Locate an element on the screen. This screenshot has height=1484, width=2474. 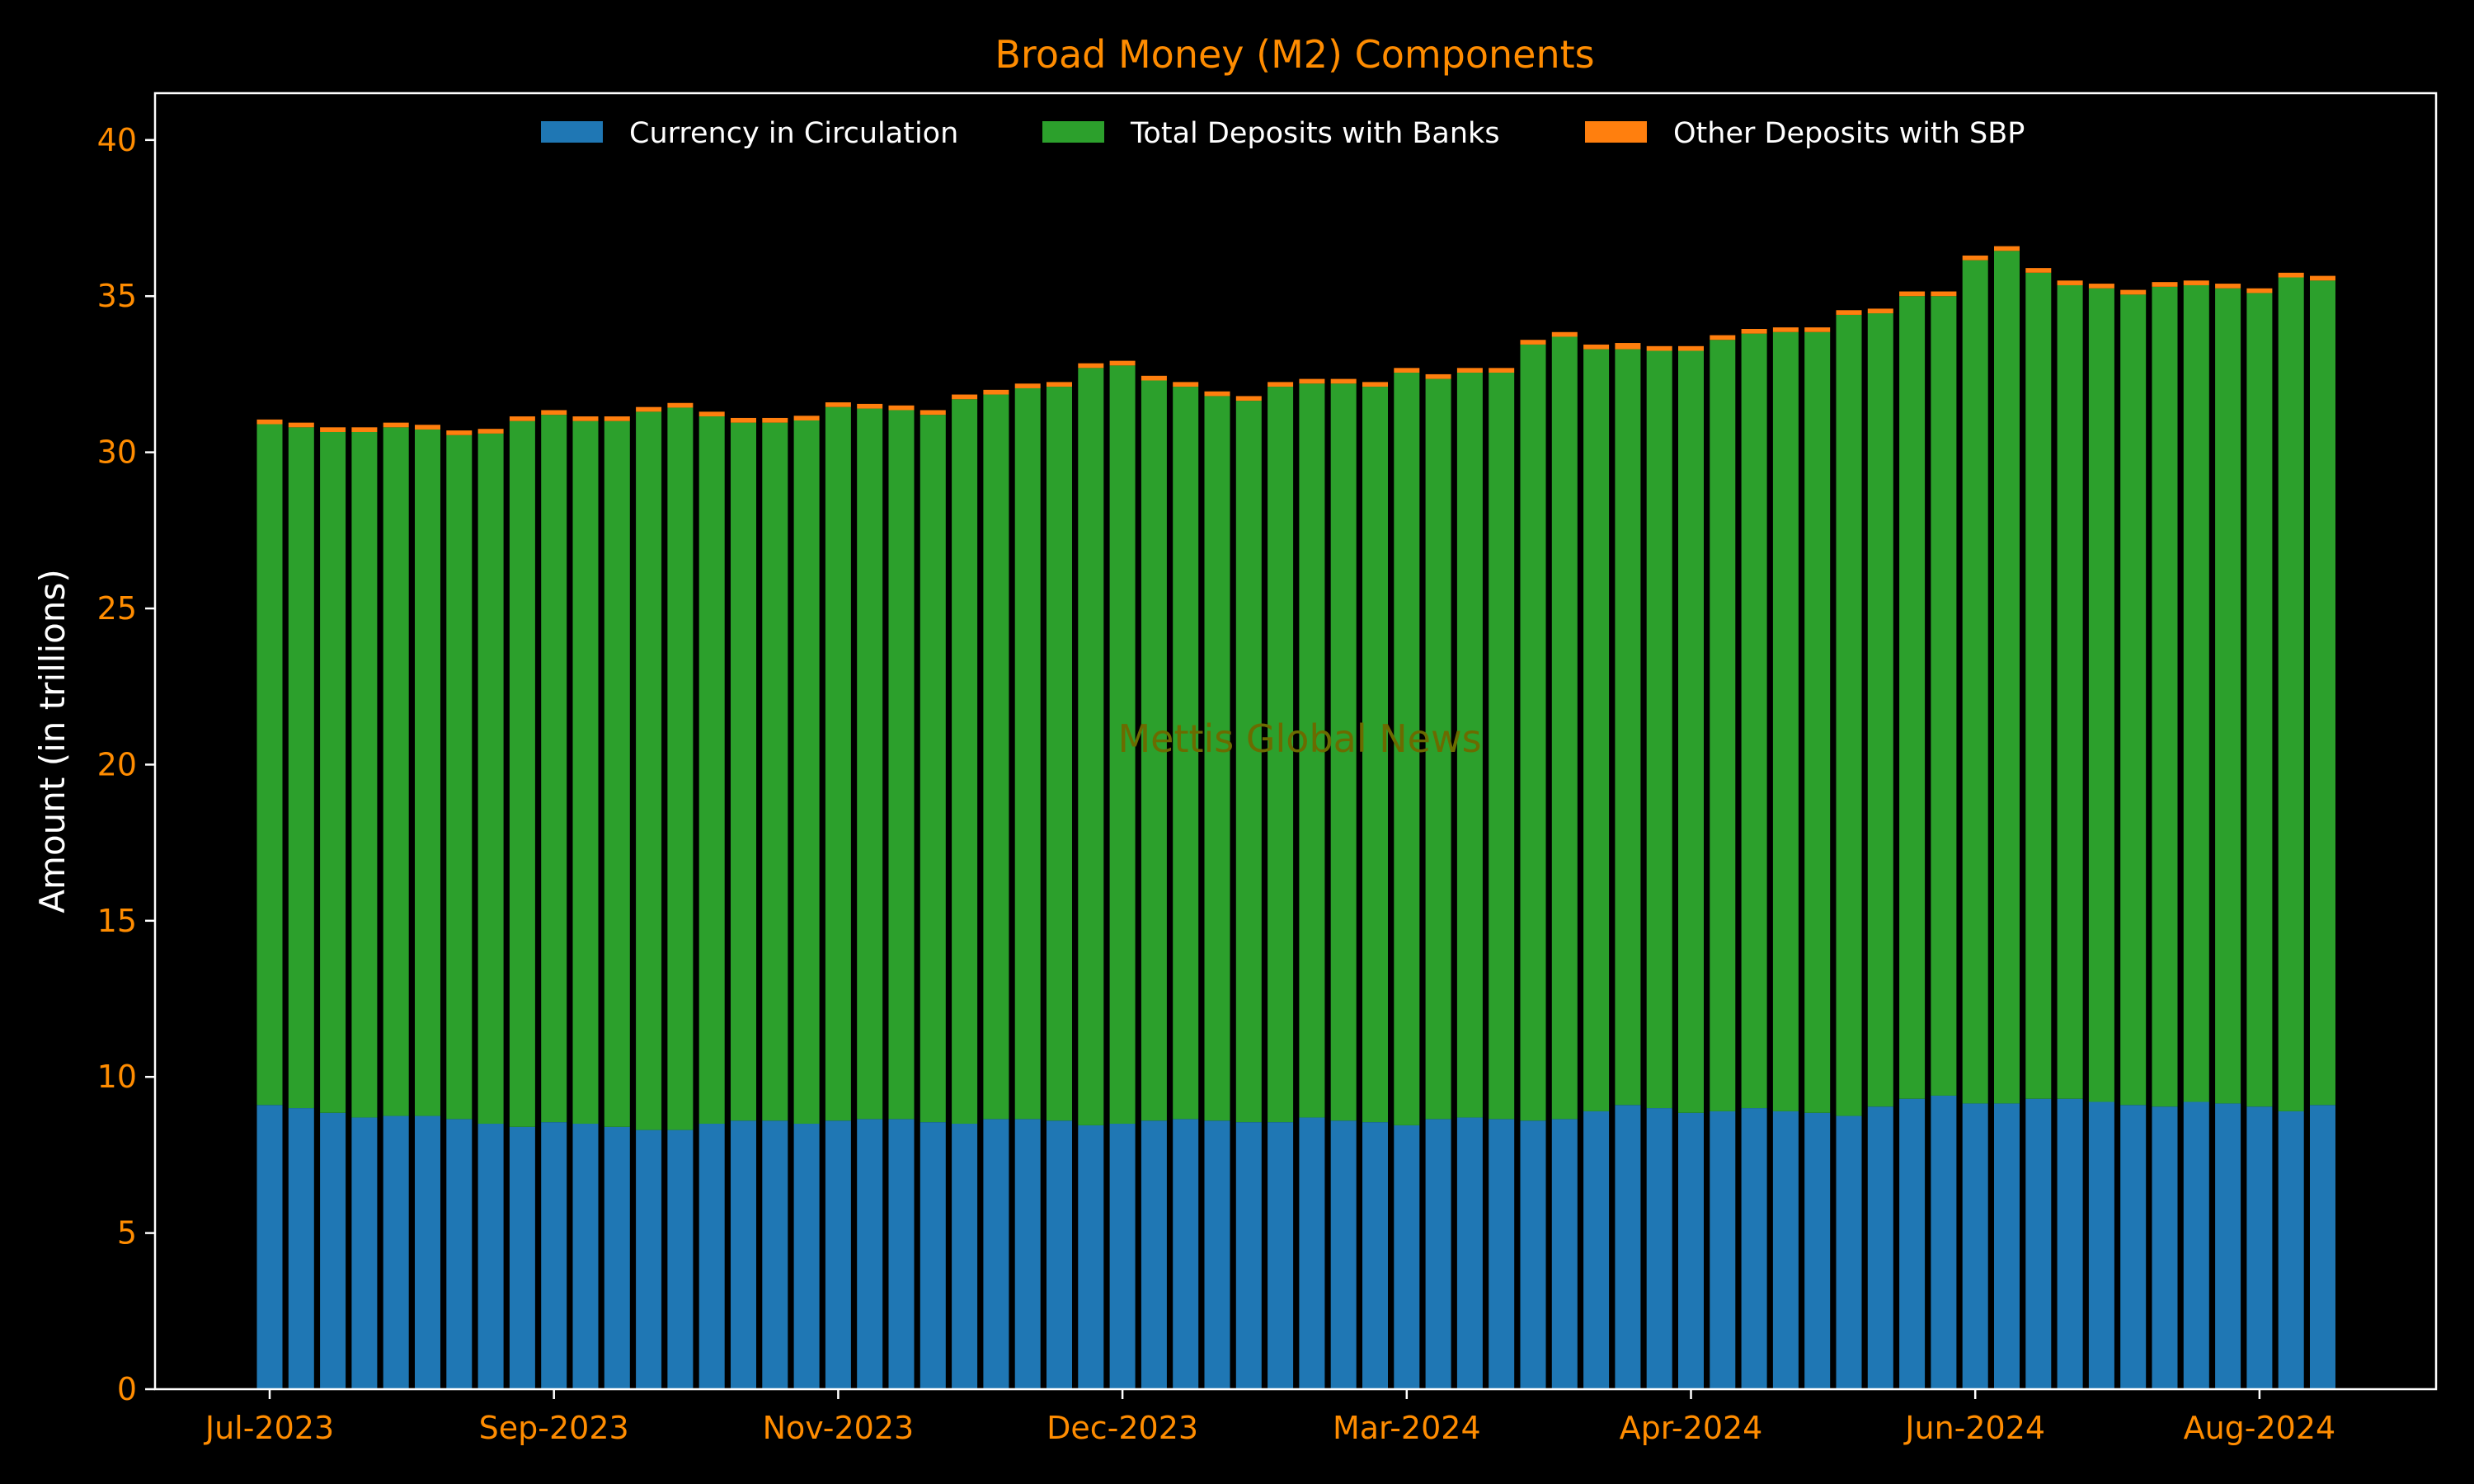
y-tick-label-35: 35 is located at coordinates (117, 296).